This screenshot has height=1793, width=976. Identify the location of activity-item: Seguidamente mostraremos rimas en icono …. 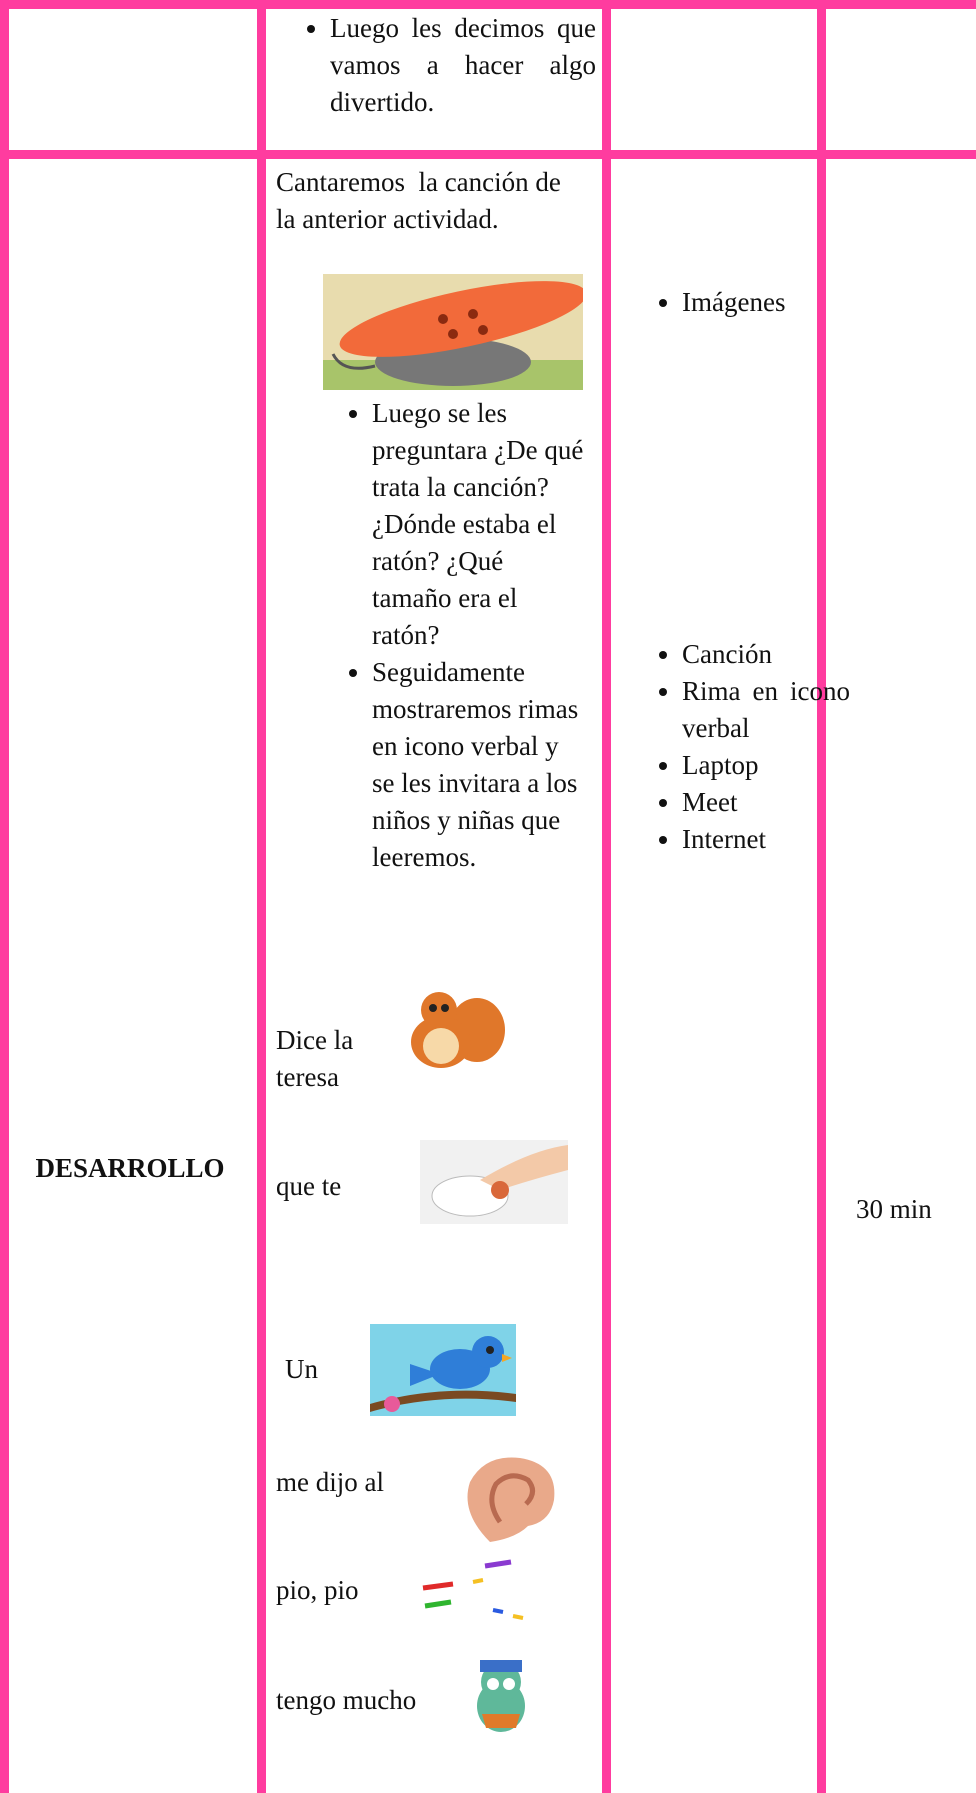
(478, 765).